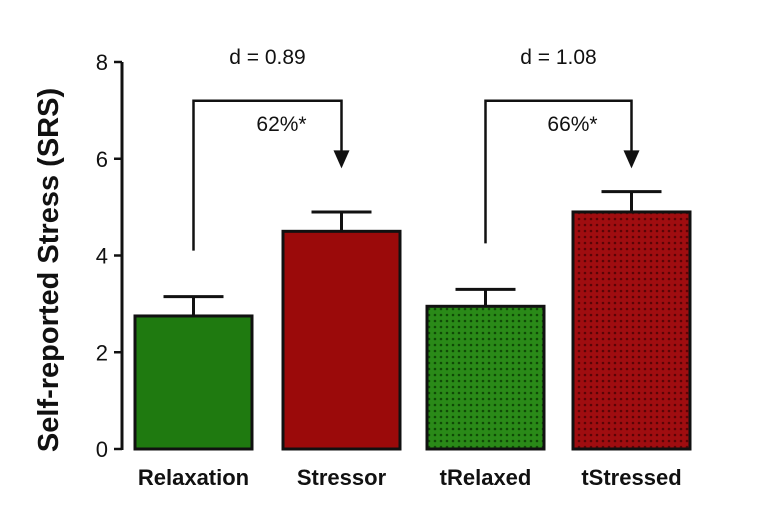  What do you see at coordinates (342, 477) in the screenshot?
I see `category-label: Stressor` at bounding box center [342, 477].